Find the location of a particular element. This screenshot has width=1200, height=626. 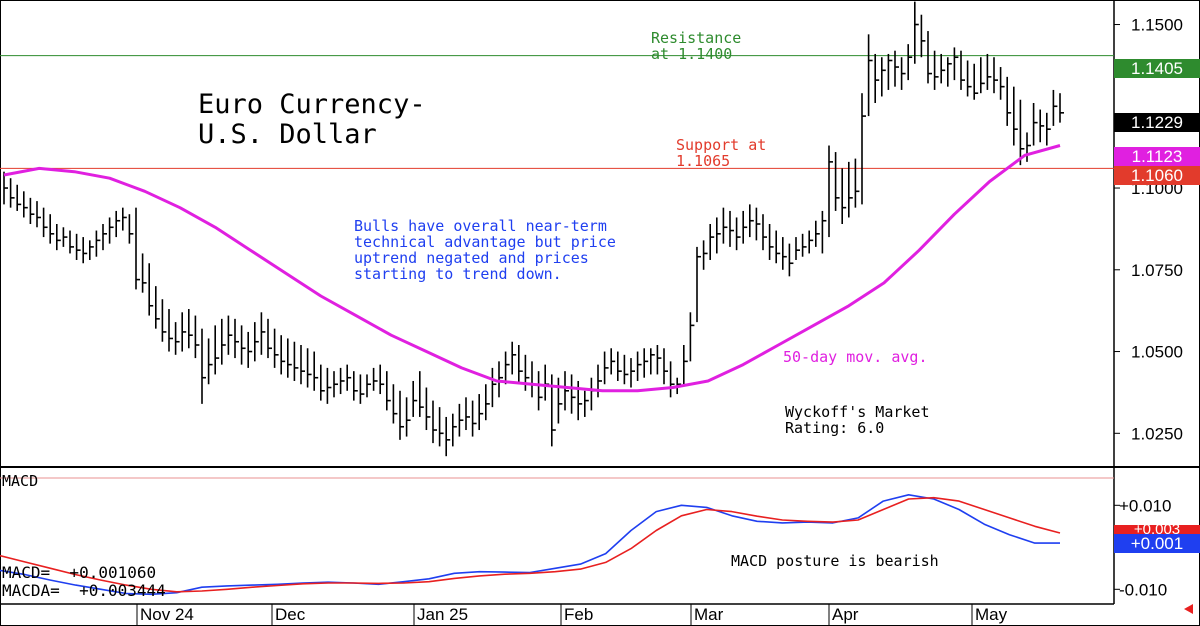

support-price-badge: 1.1060 is located at coordinates (1157, 175).